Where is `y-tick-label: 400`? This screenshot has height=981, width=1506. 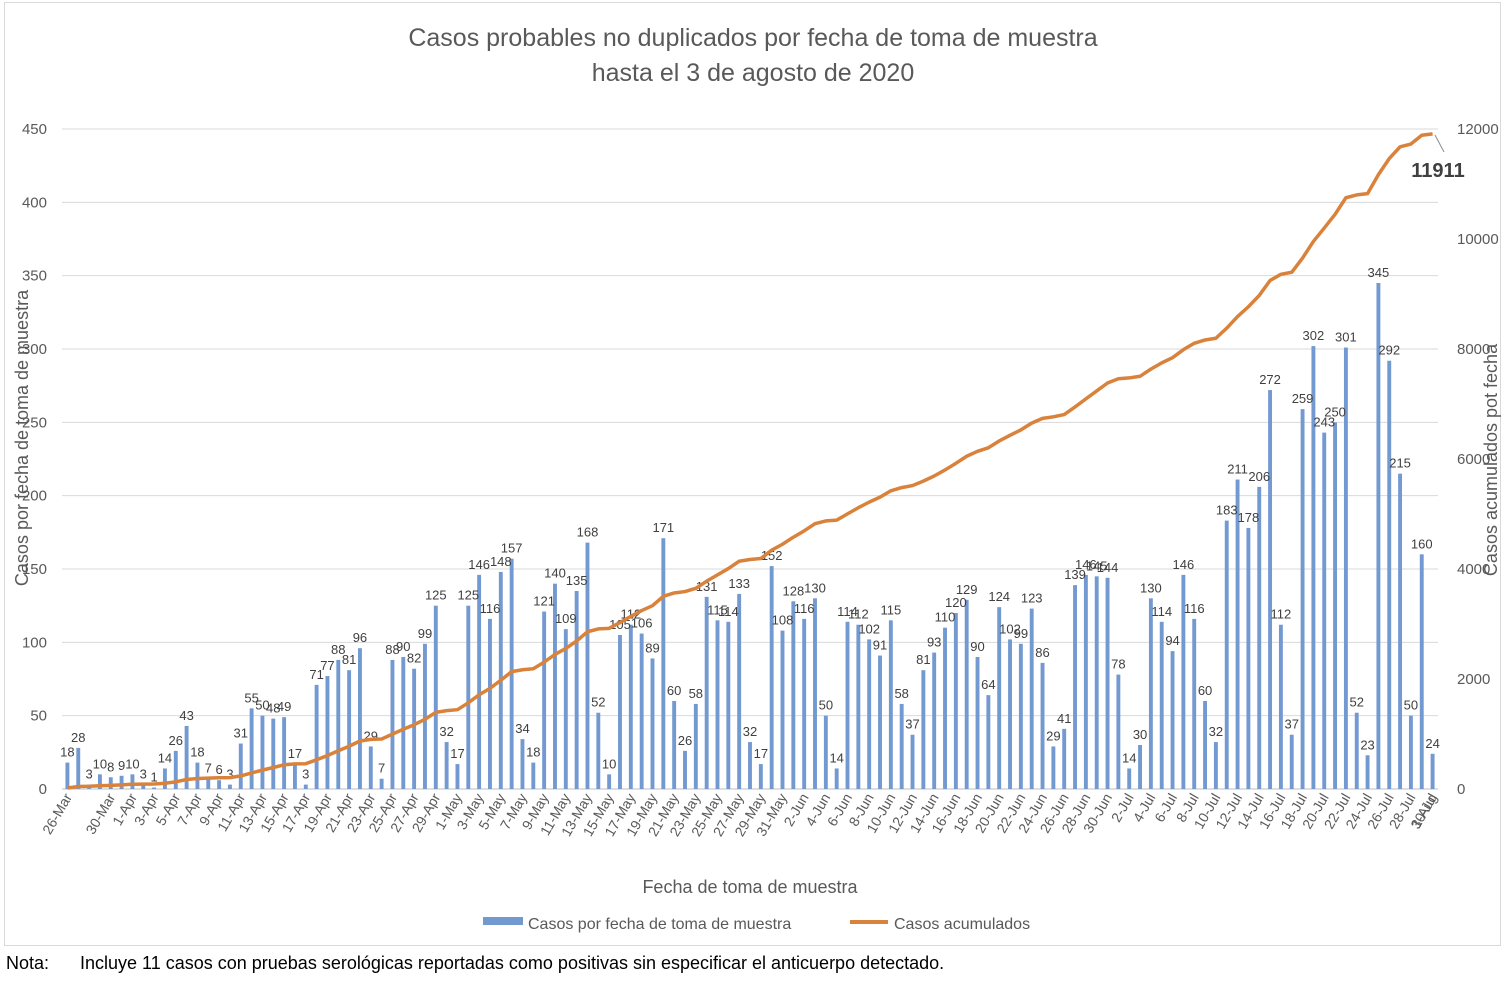
y-tick-label: 400 is located at coordinates (34, 202).